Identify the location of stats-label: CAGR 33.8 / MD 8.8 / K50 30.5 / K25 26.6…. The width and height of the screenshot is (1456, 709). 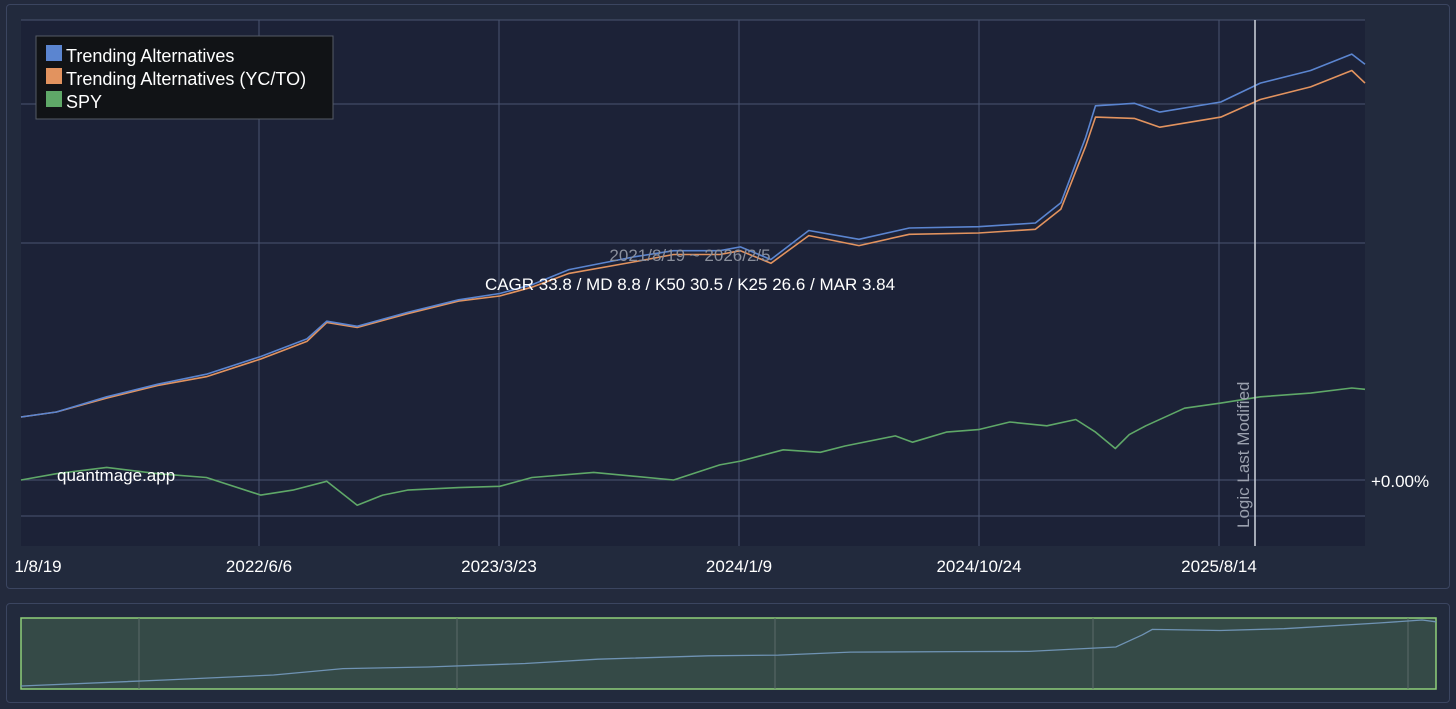
(690, 284).